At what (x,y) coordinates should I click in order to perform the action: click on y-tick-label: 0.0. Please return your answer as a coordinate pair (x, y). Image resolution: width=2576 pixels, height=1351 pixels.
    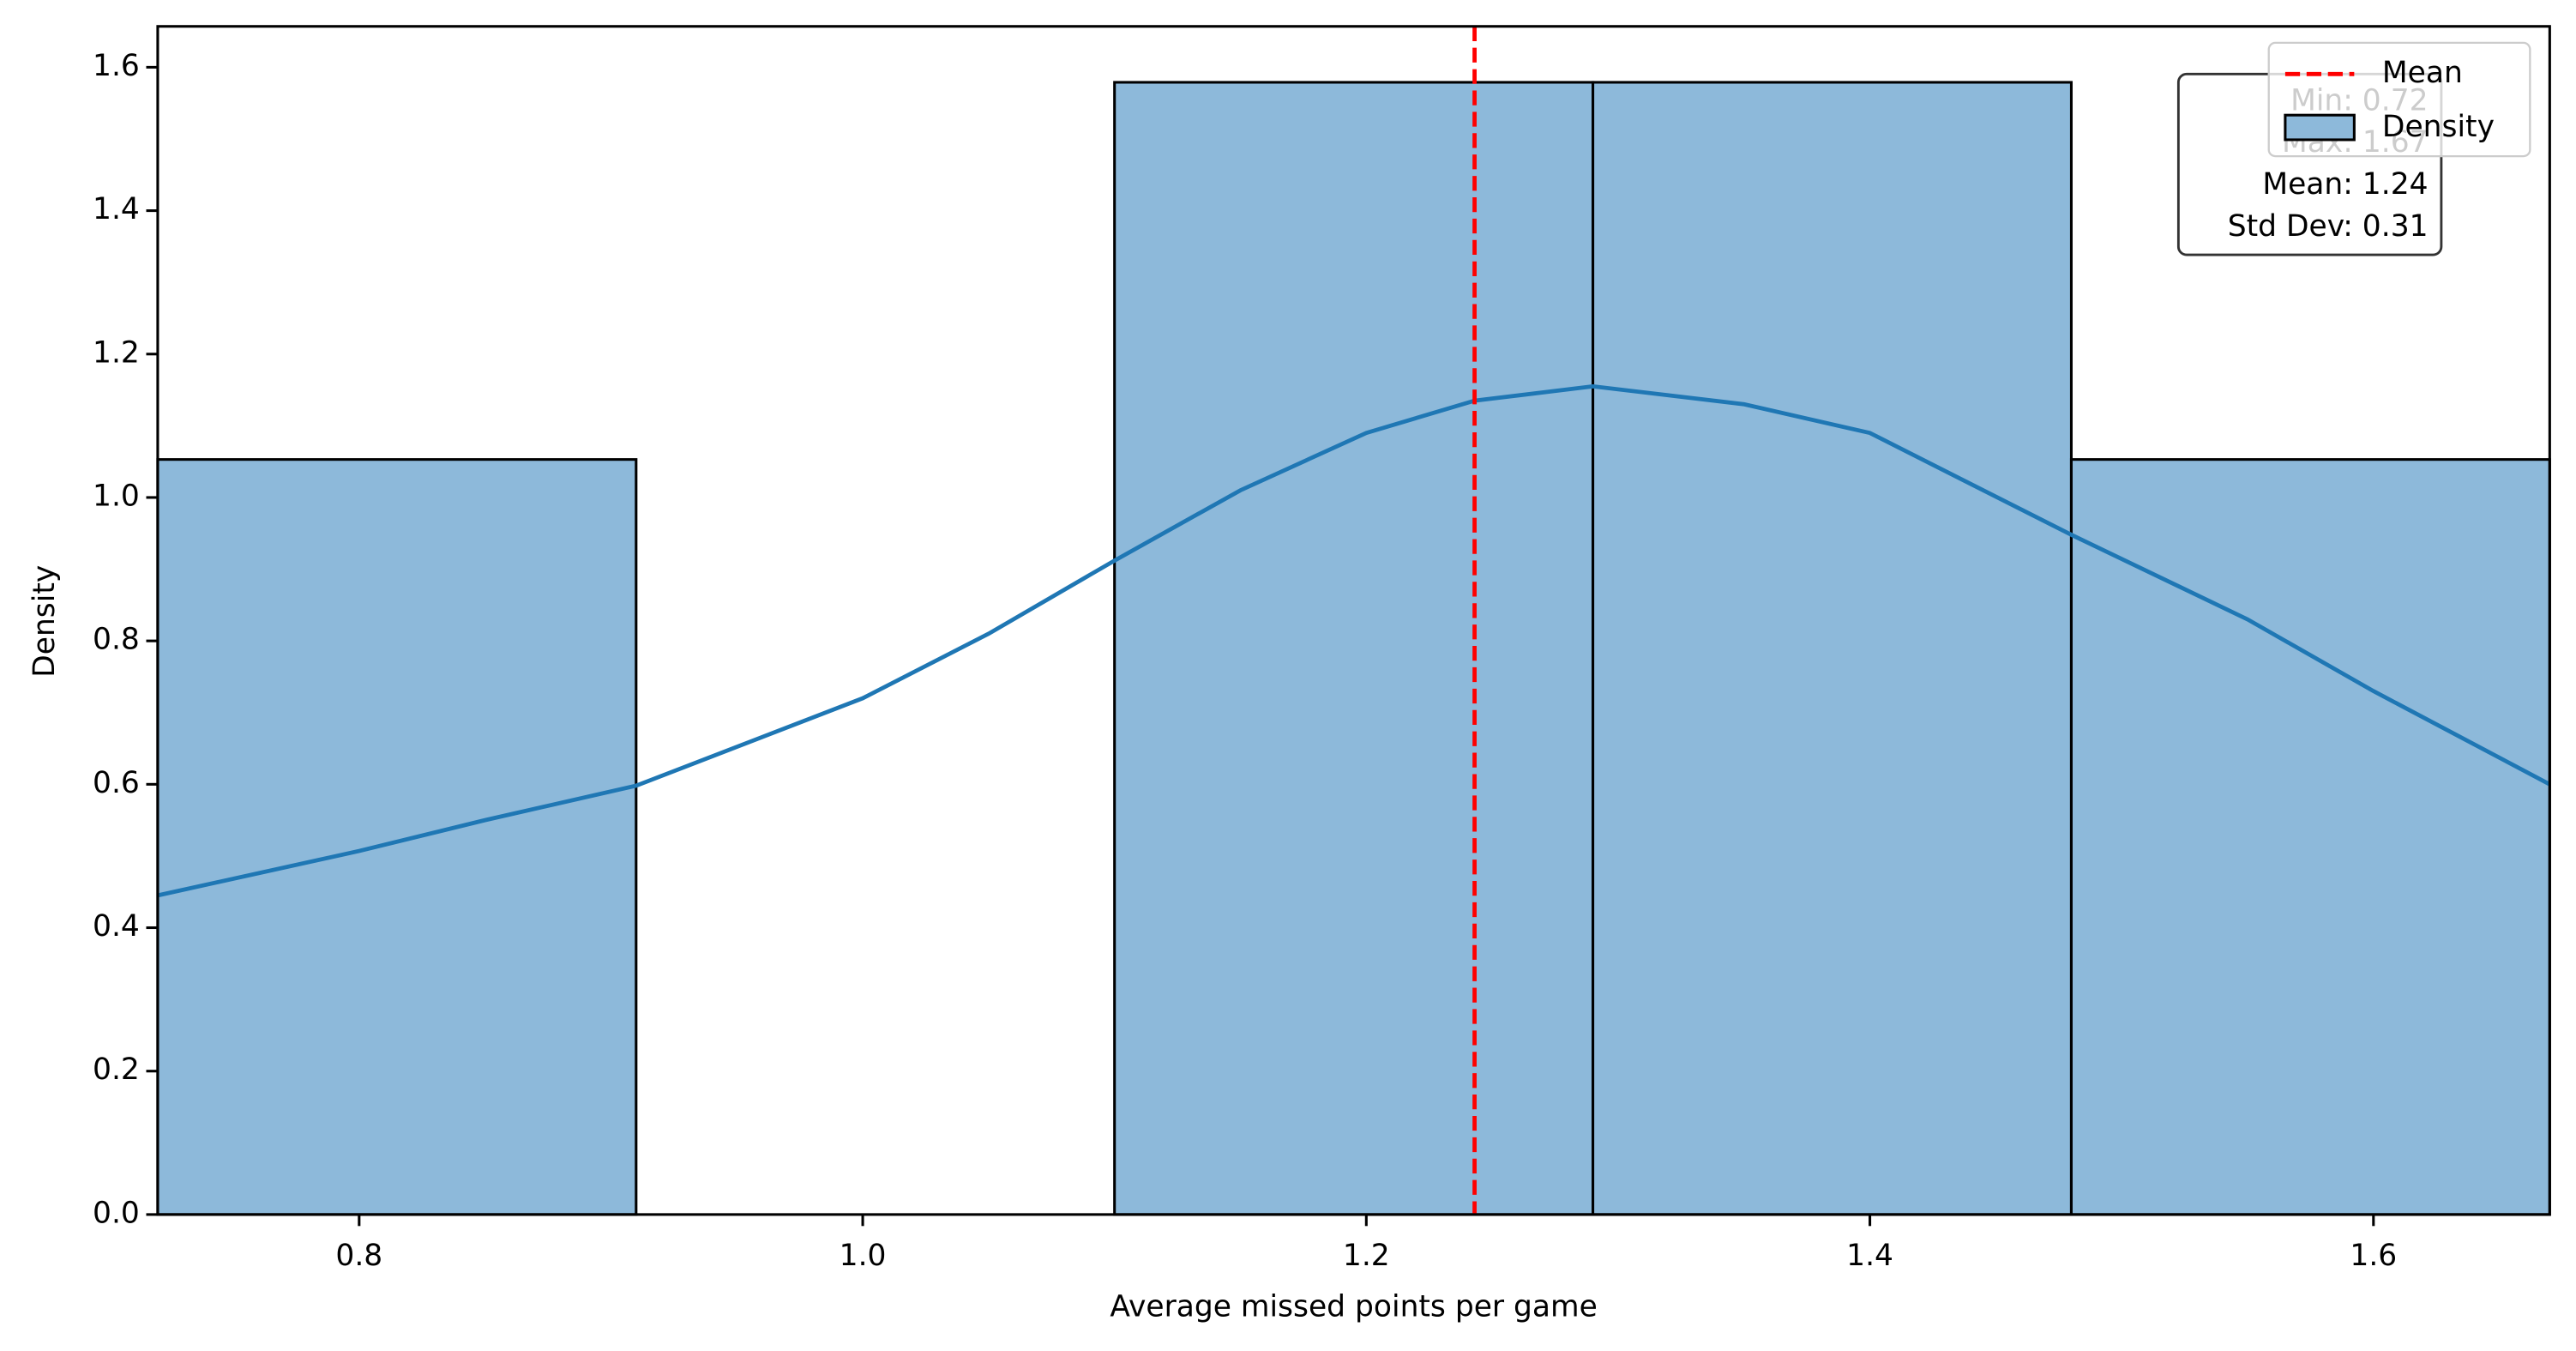
    Looking at the image, I should click on (117, 1213).